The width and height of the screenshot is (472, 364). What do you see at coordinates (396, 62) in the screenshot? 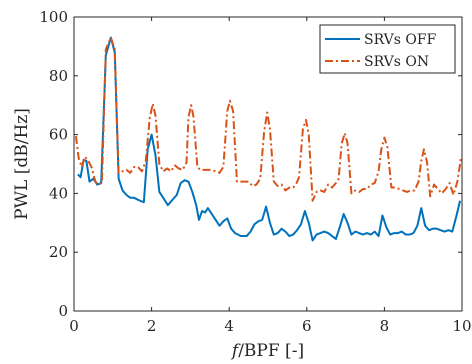
I see `legend-label-srvs-on: SRVs ON` at bounding box center [396, 62].